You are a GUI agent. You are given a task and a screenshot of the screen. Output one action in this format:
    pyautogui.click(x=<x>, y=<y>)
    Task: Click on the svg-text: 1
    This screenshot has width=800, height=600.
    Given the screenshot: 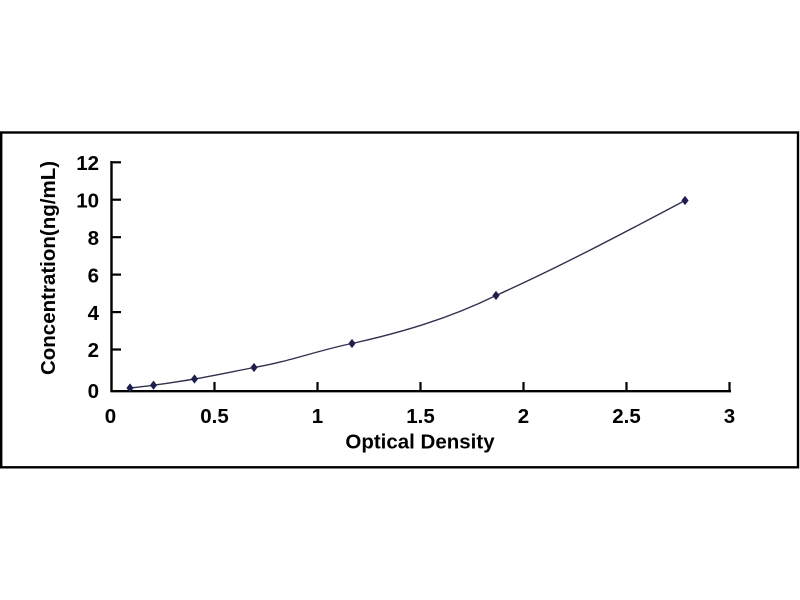 What is the action you would take?
    pyautogui.click(x=317, y=416)
    